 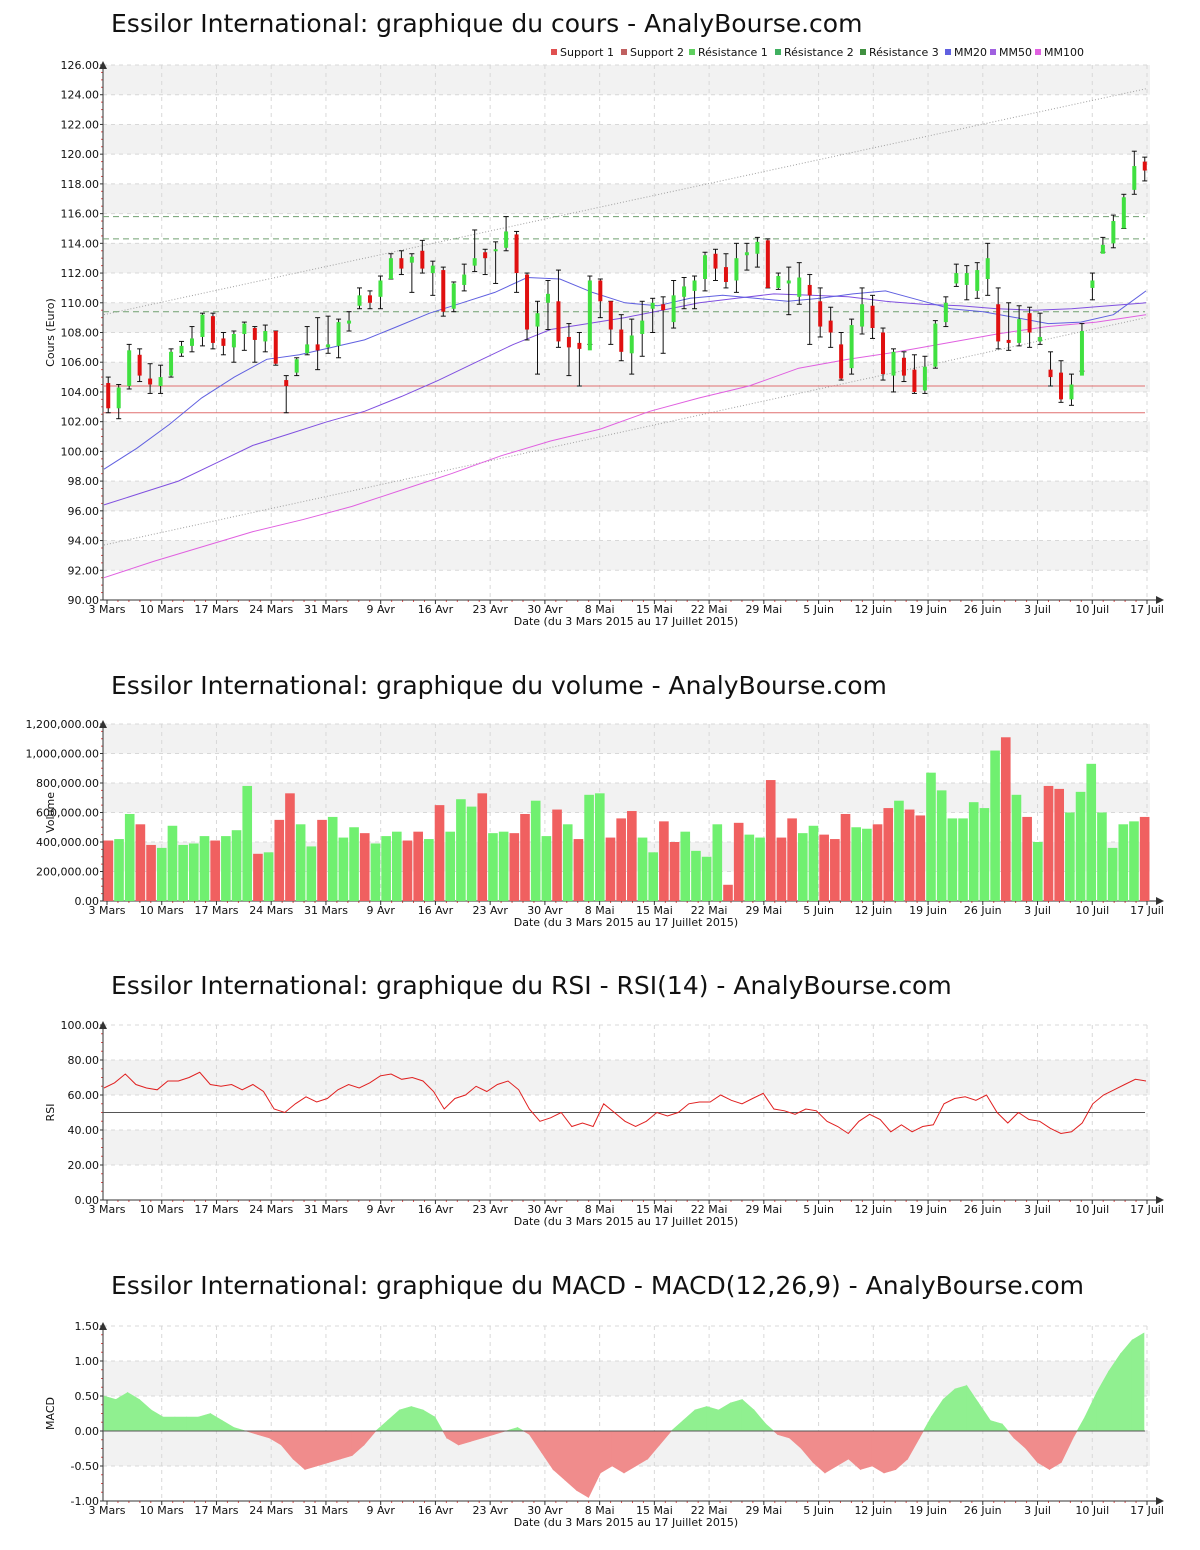 I want to click on macd-xtick-label: 15 Mai, so click(x=654, y=1510).